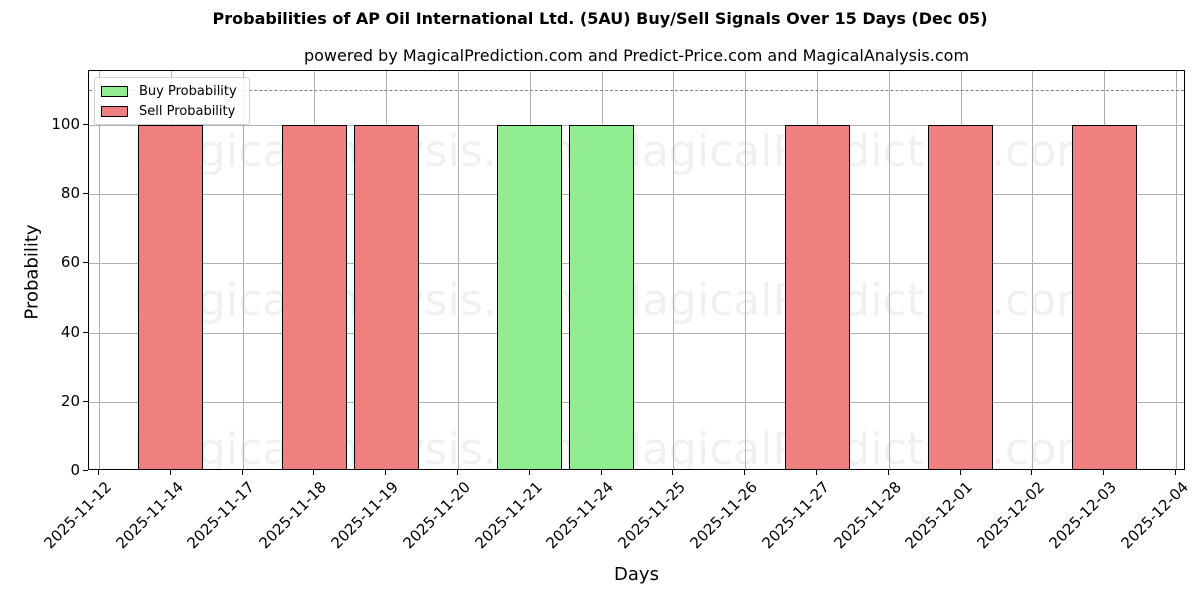  I want to click on legend-item-sell: Sell Probability, so click(168, 111).